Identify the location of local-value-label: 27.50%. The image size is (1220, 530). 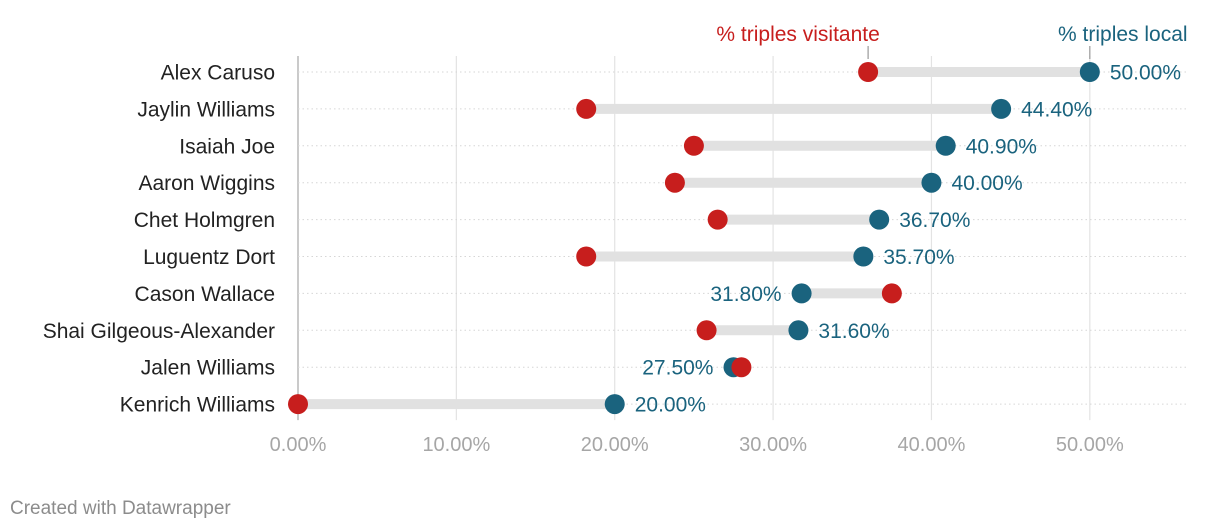
(677, 368).